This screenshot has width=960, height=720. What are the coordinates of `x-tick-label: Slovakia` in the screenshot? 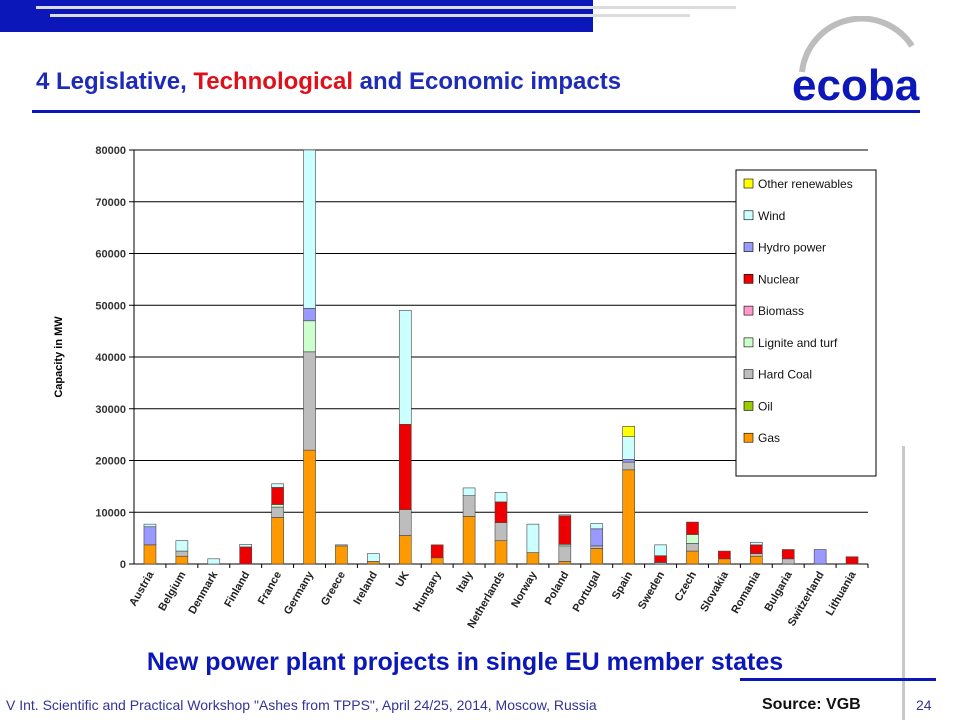 It's located at (714, 591).